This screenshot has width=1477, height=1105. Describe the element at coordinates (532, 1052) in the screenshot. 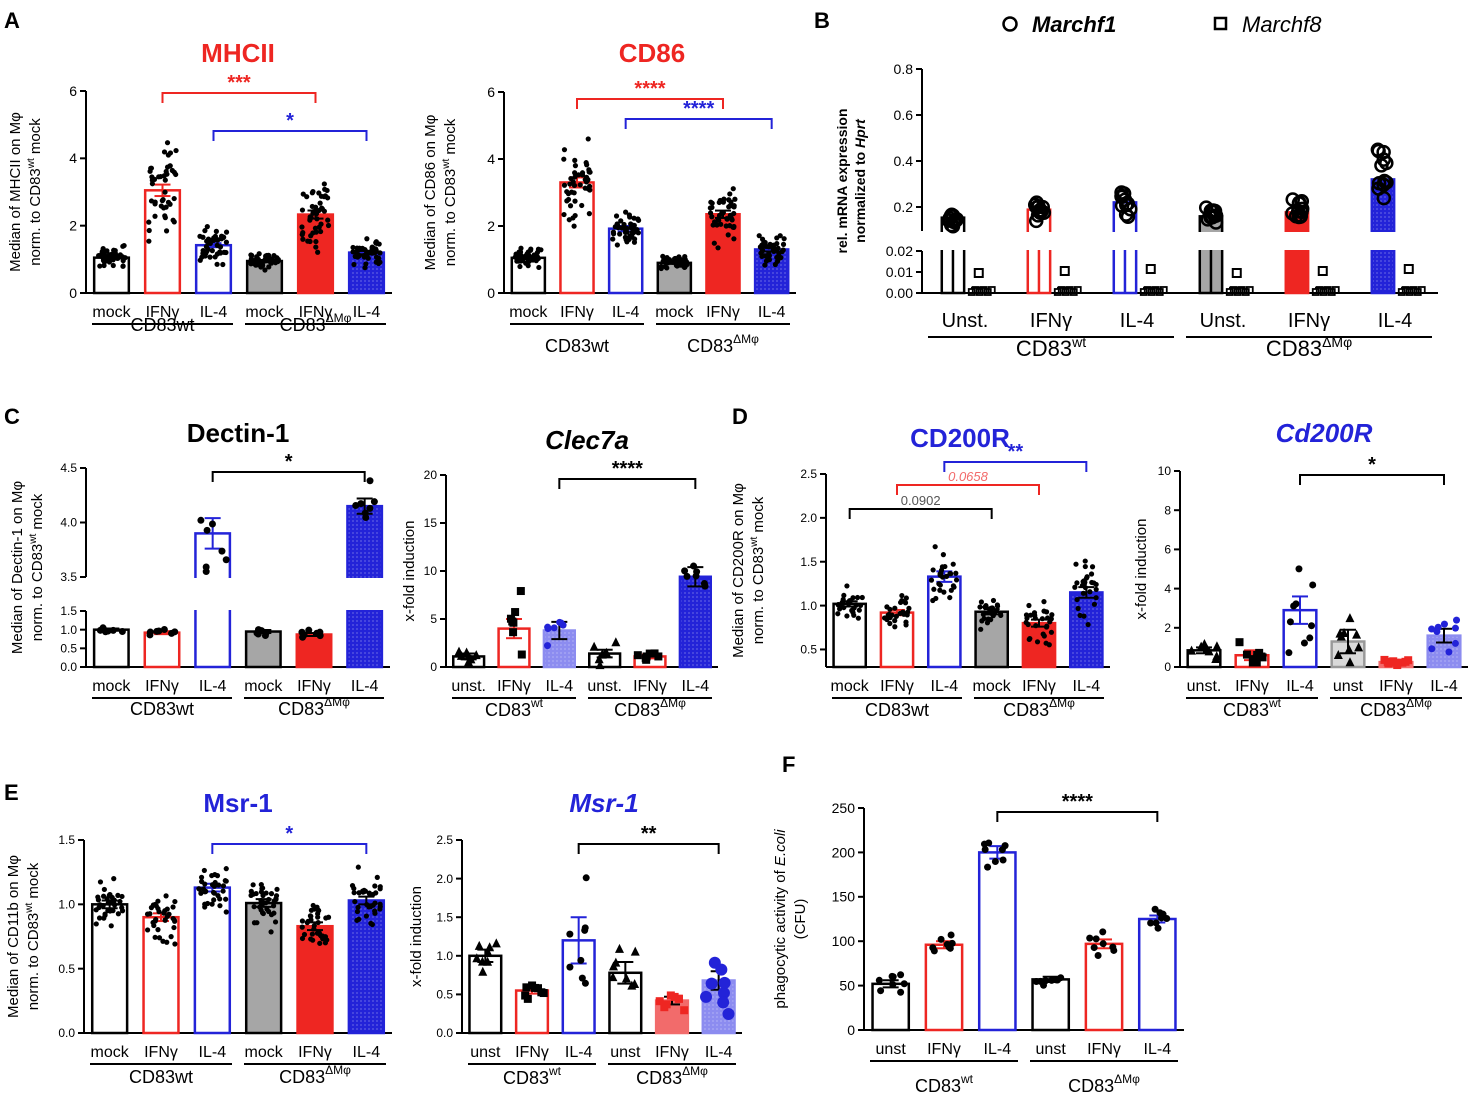

I see `x-tick-label: IFNγ` at that location.